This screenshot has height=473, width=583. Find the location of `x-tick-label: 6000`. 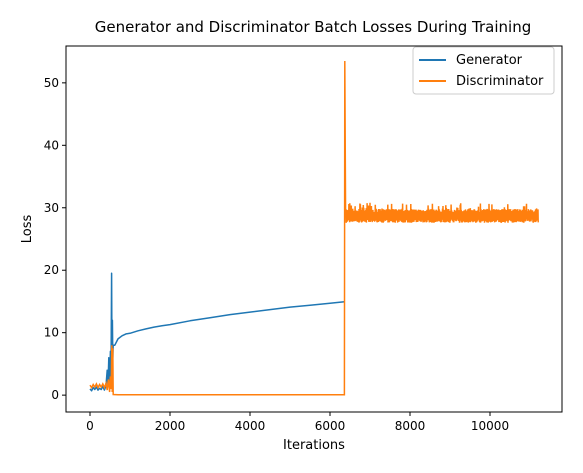

x-tick-label: 6000 is located at coordinates (330, 426).